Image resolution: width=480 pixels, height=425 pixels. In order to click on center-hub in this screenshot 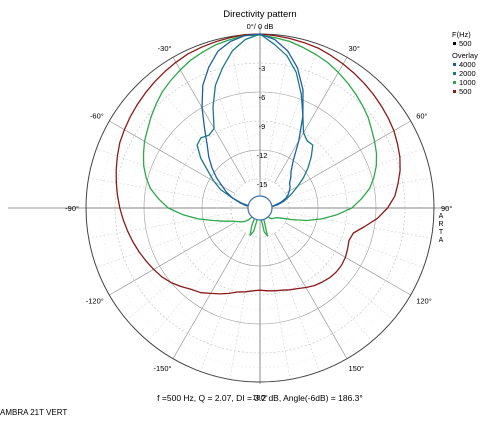, I will do `click(260, 208)`.